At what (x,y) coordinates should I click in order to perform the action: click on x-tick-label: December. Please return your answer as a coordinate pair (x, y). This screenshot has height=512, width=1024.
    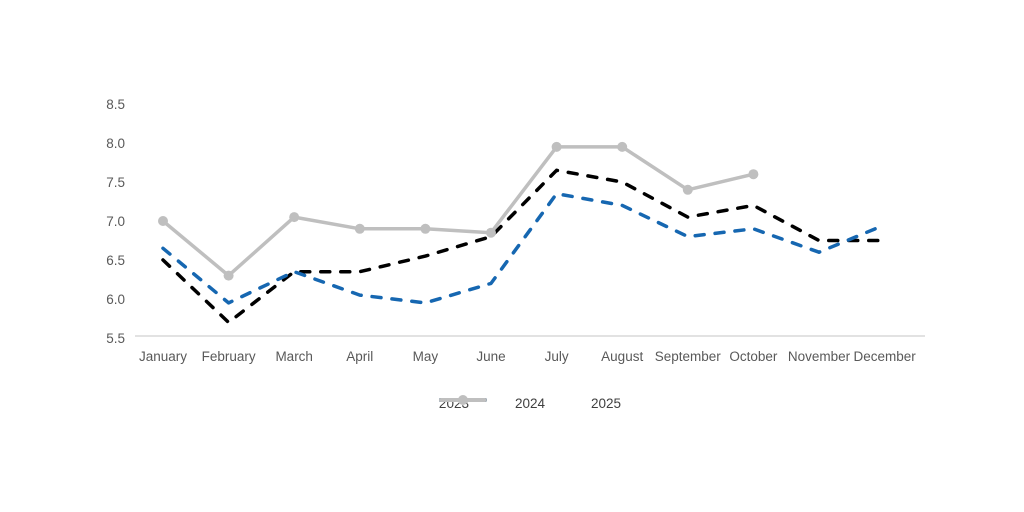
    Looking at the image, I should click on (884, 356).